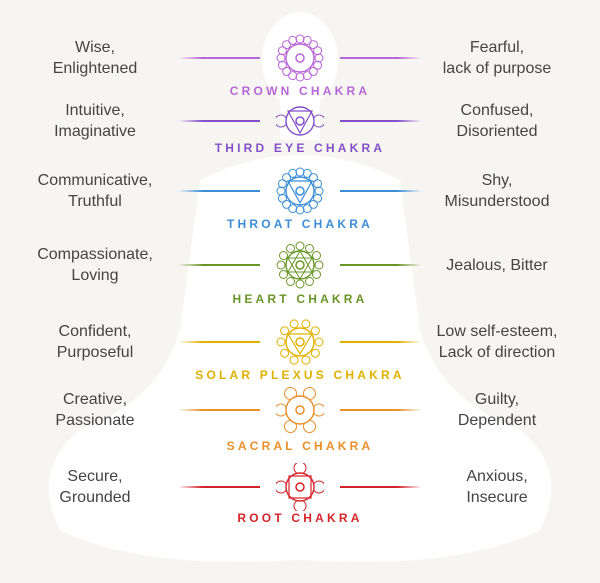  I want to click on trait-text: Confused,, so click(497, 110).